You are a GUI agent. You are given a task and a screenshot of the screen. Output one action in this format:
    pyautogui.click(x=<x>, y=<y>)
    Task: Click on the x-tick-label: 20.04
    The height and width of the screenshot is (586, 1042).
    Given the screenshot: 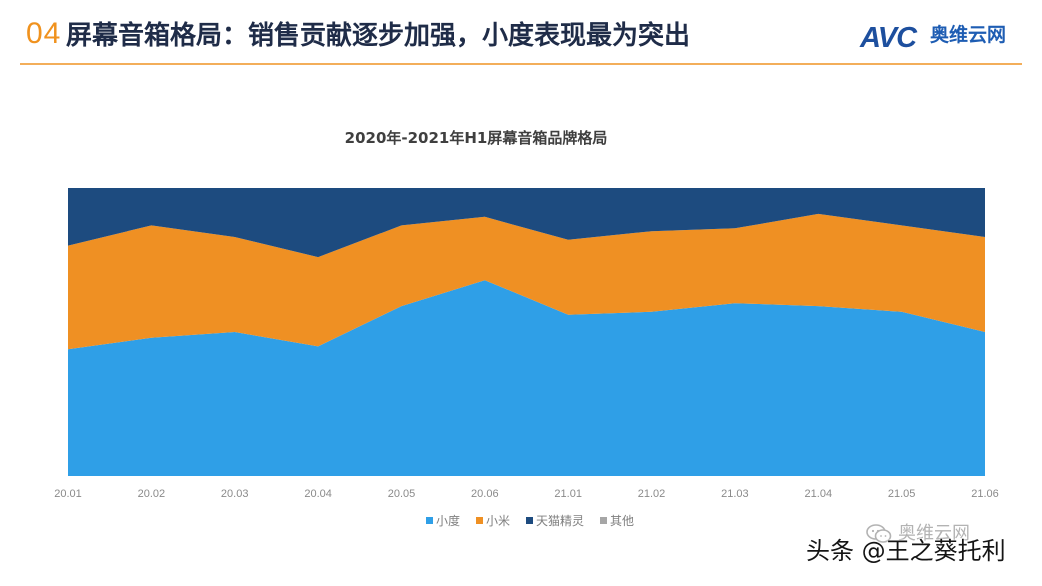 What is the action you would take?
    pyautogui.click(x=318, y=494)
    